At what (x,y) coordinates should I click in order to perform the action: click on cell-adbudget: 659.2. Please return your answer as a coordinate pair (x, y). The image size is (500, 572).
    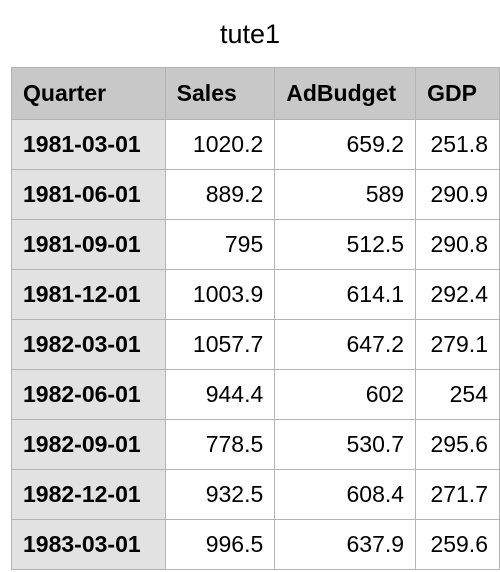
    Looking at the image, I should click on (345, 144).